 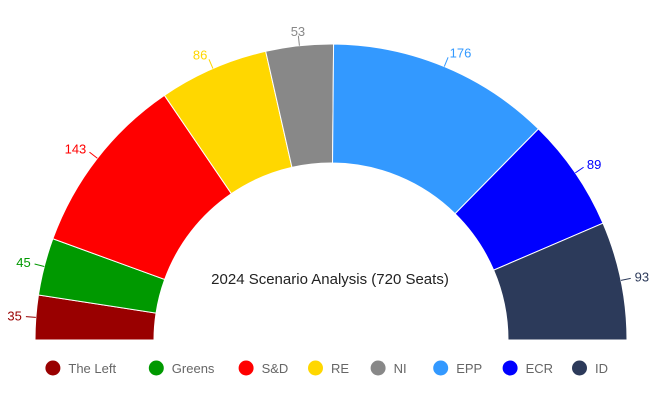 I want to click on legend-item-epp: EPP, so click(x=457, y=368).